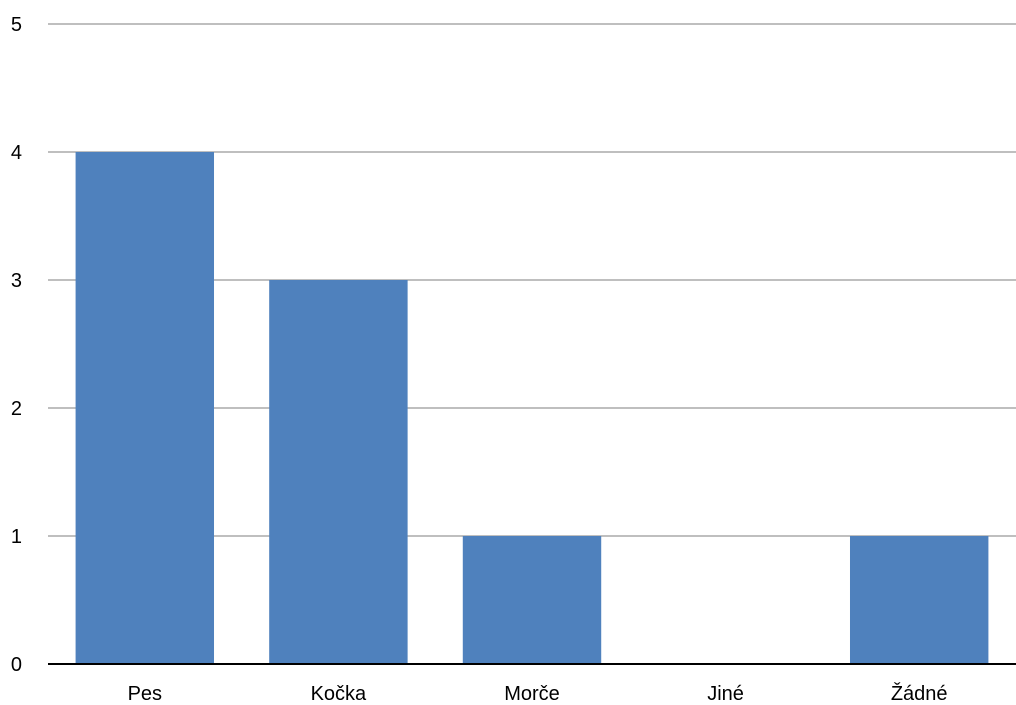 The height and width of the screenshot is (705, 1016). Describe the element at coordinates (16, 665) in the screenshot. I see `y-tick-label: 0` at that location.